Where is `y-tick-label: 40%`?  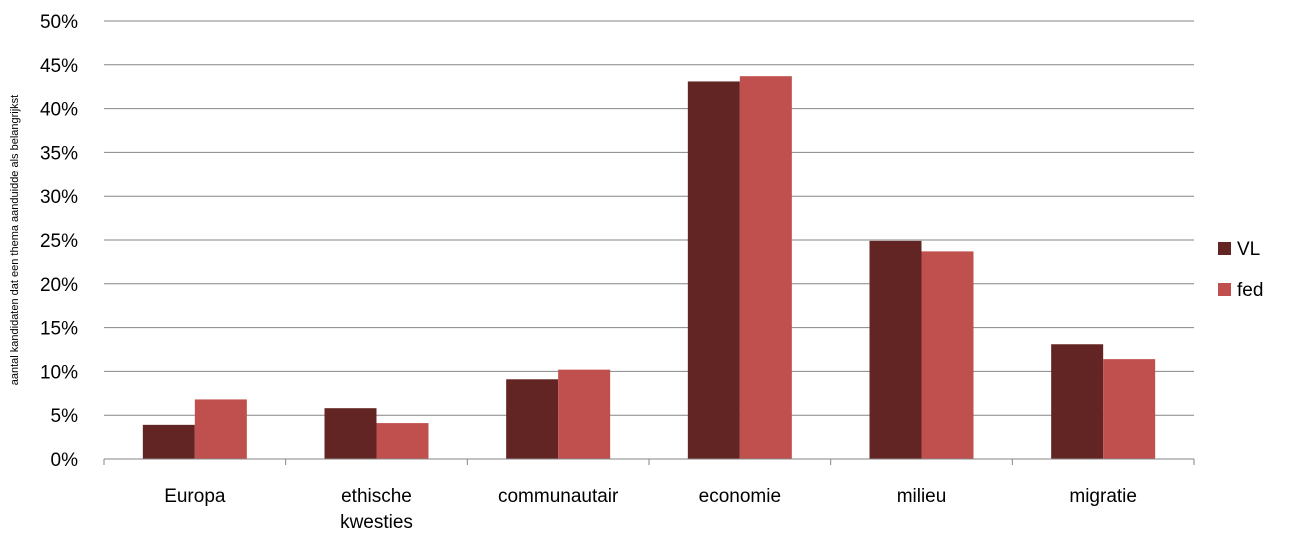
y-tick-label: 40% is located at coordinates (59, 110).